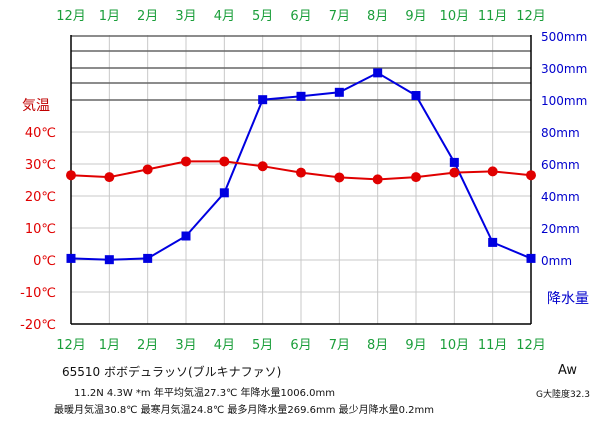 The width and height of the screenshot is (611, 425). What do you see at coordinates (109, 16) in the screenshot?
I see `month-label-top: 1月` at bounding box center [109, 16].